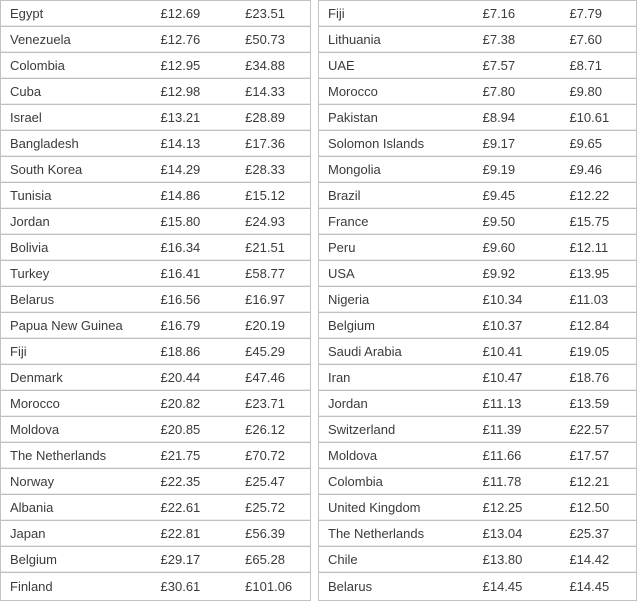  I want to click on price-cell: £9.65, so click(585, 143).